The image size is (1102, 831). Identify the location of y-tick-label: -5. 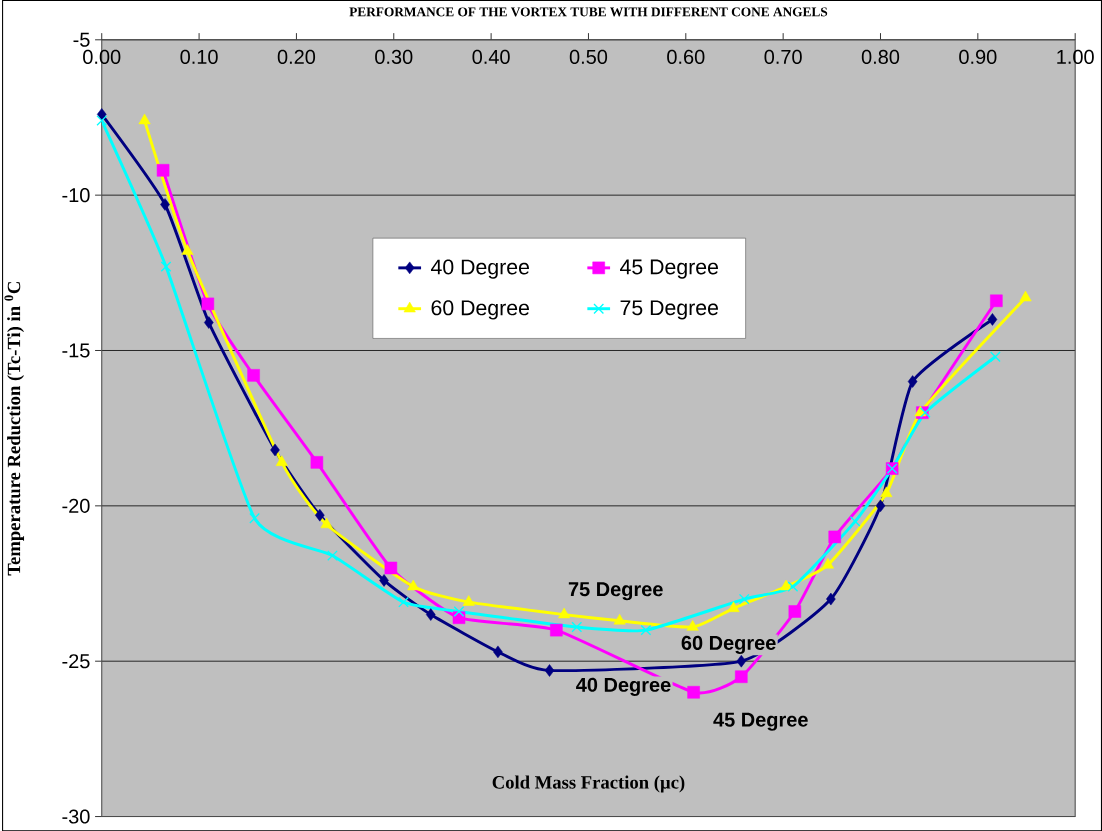
(81, 39).